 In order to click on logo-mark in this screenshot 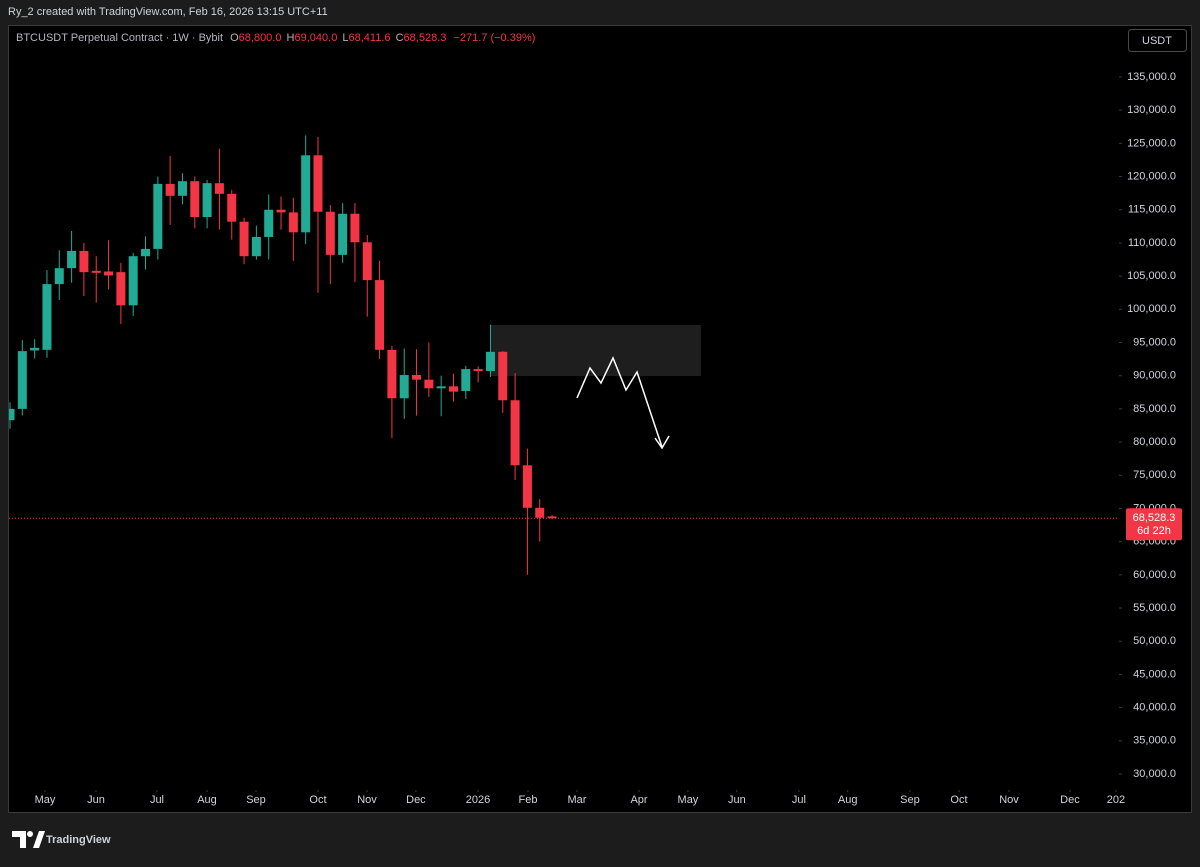, I will do `click(19, 839)`.